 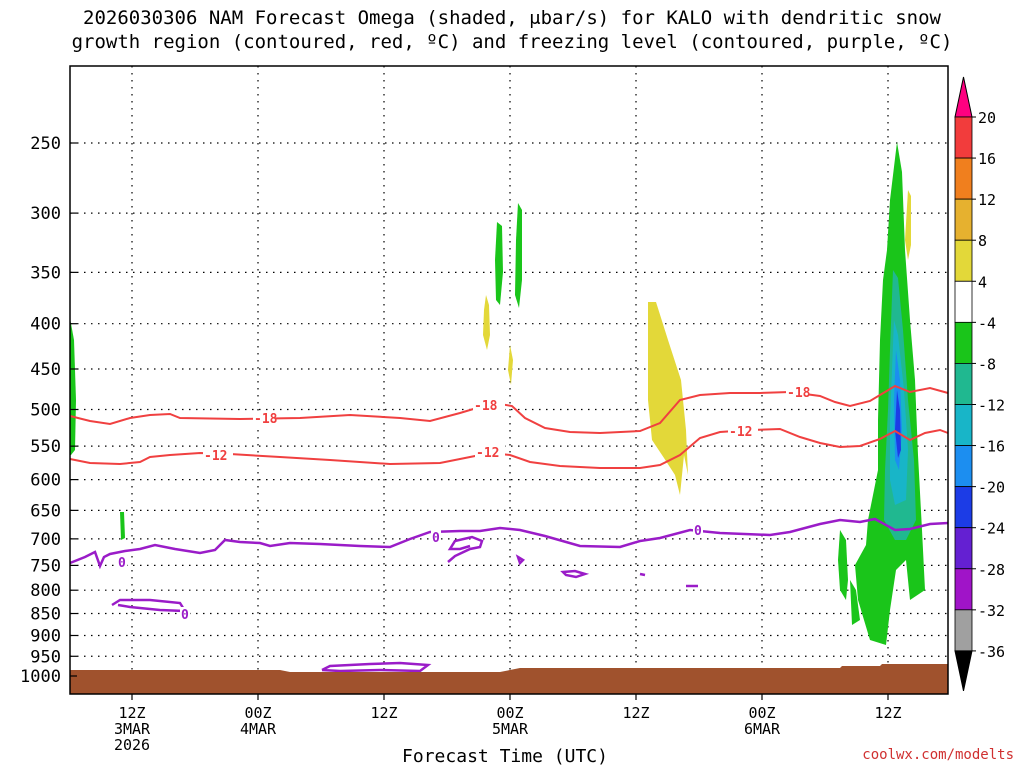 I want to click on y-tick-label: 1000, so click(x=40, y=677).